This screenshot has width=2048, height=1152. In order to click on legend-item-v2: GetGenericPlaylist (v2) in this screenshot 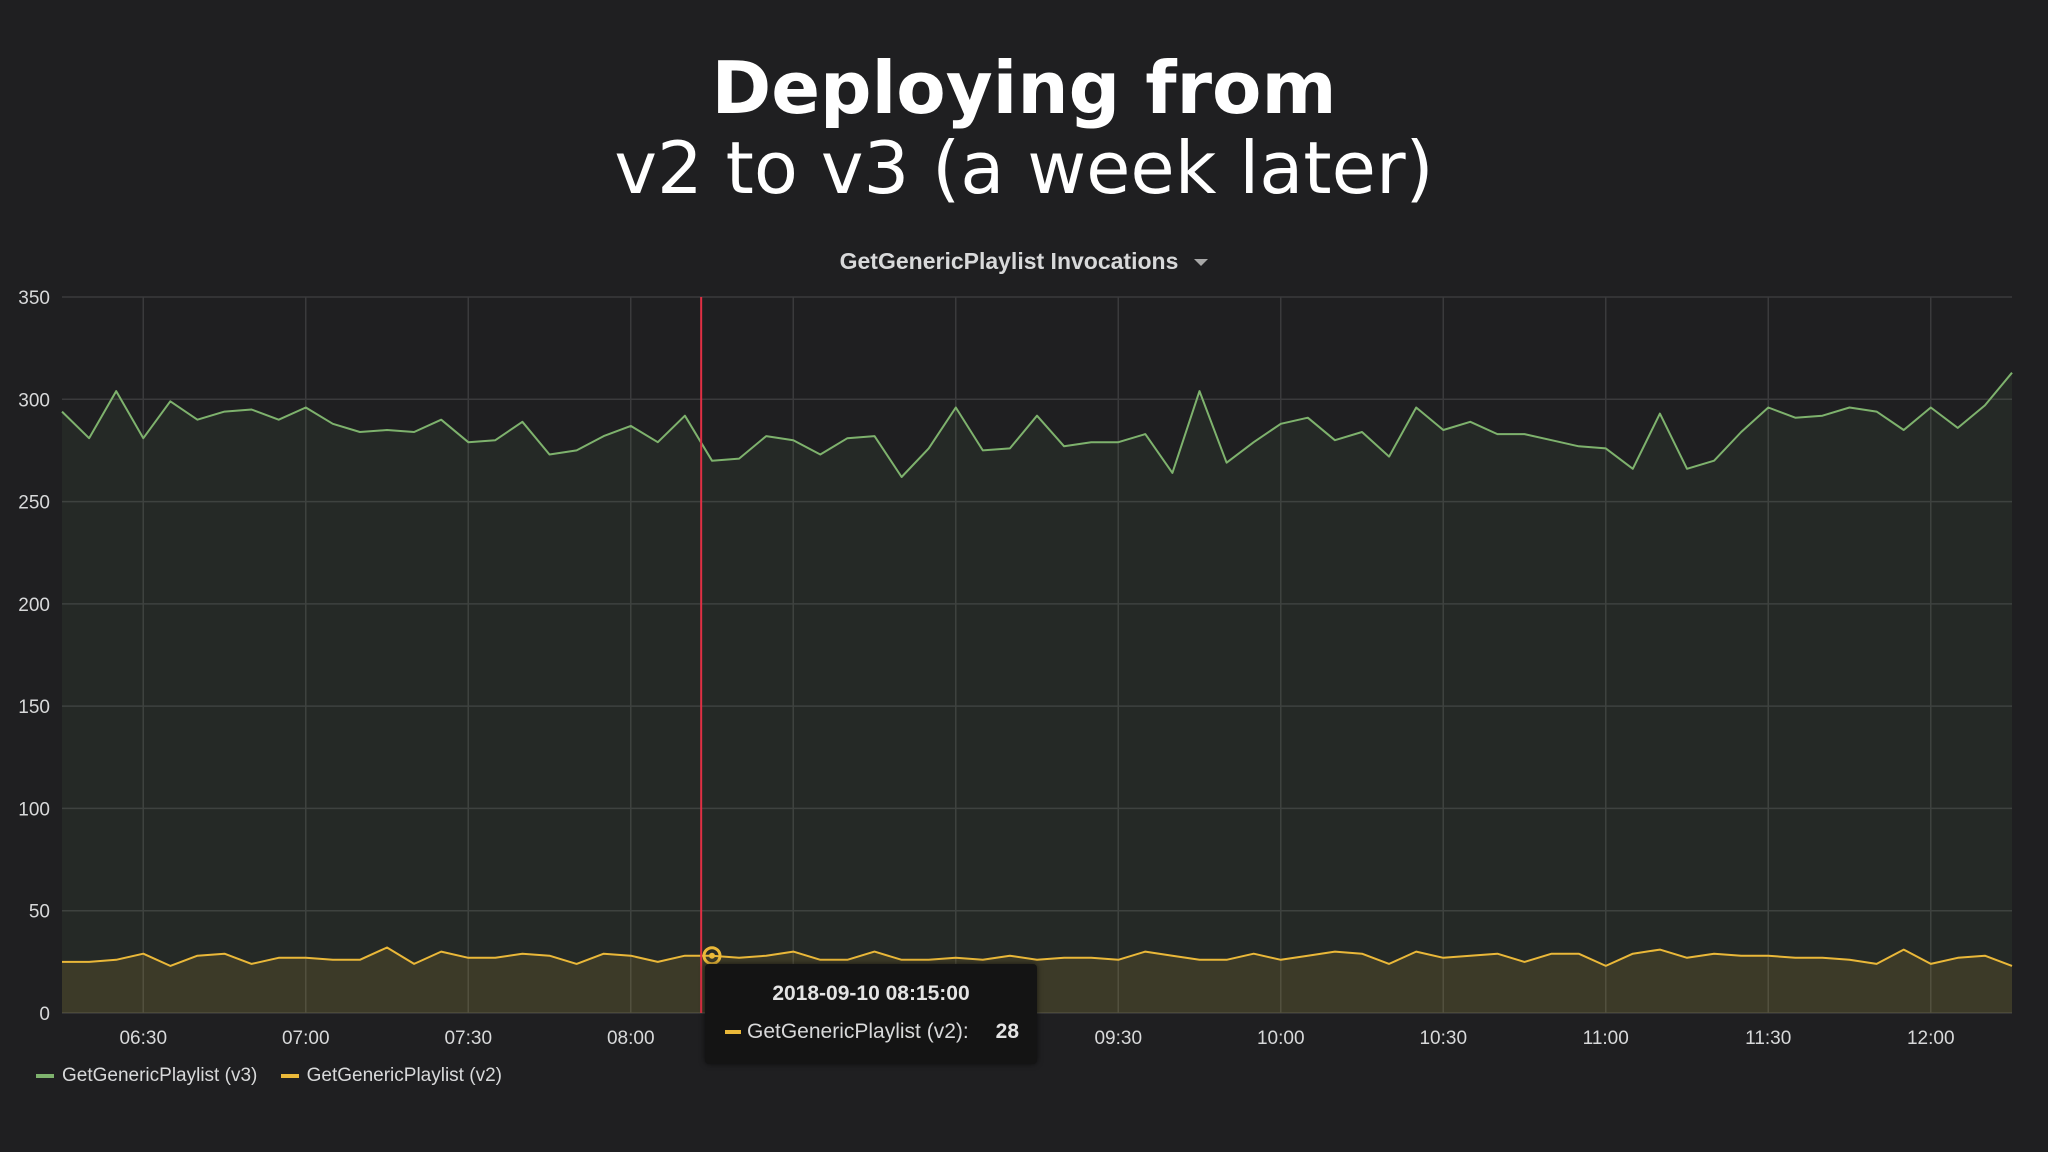, I will do `click(391, 1076)`.